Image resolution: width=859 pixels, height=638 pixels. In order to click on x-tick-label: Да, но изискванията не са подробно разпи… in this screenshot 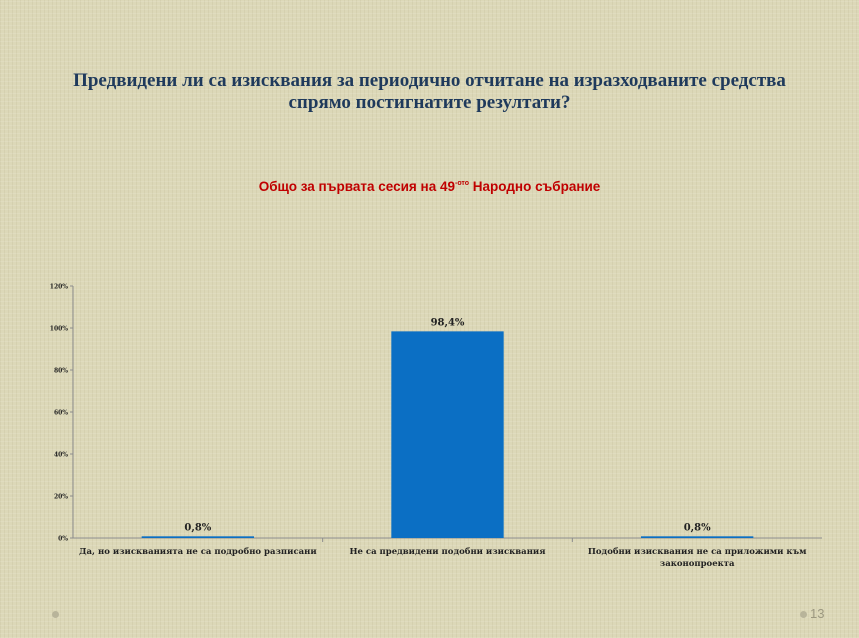, I will do `click(198, 551)`.